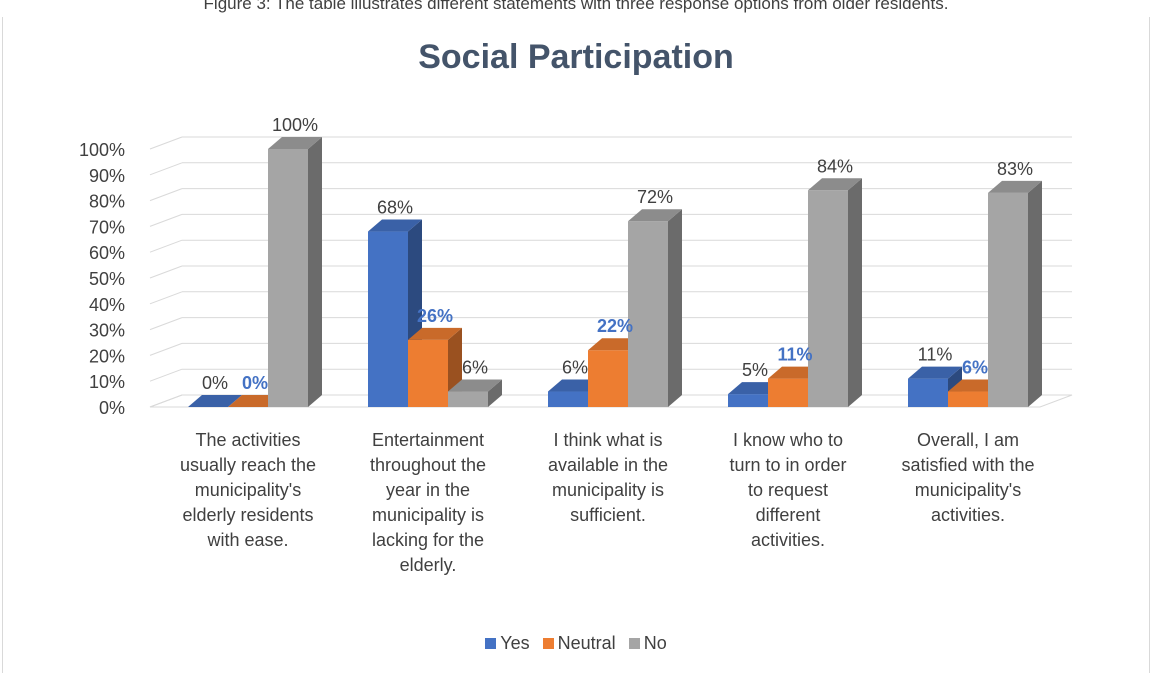 The image size is (1152, 673). I want to click on y-tick-label: 20%, so click(107, 356).